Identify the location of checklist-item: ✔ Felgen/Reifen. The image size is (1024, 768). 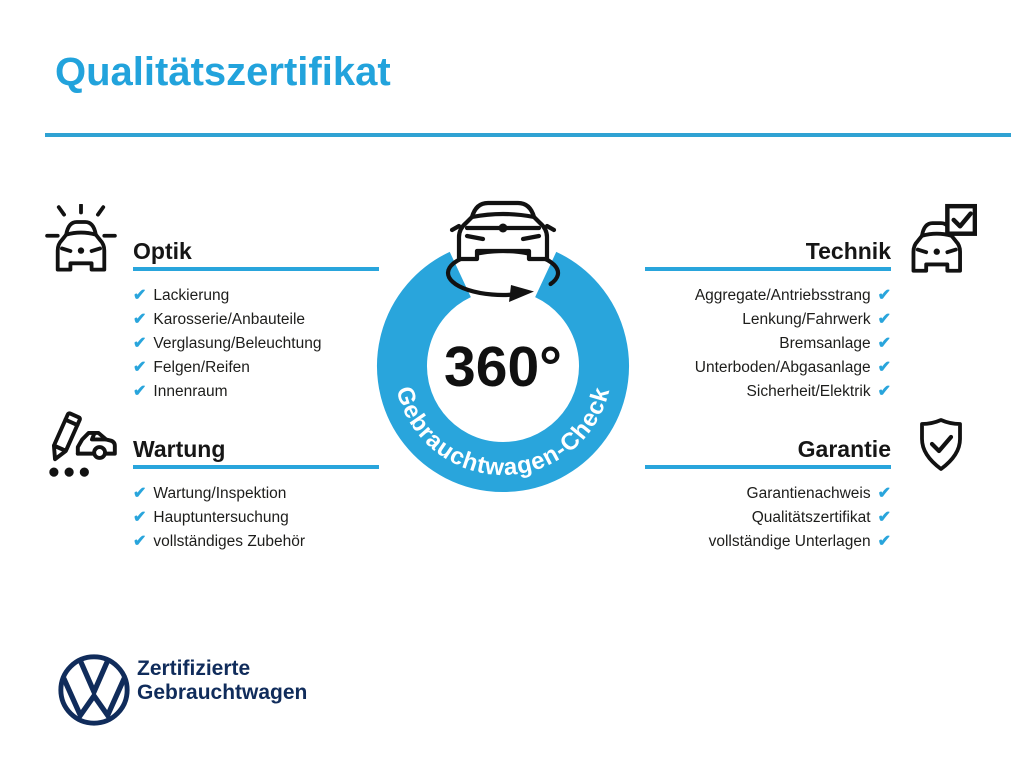
(256, 368).